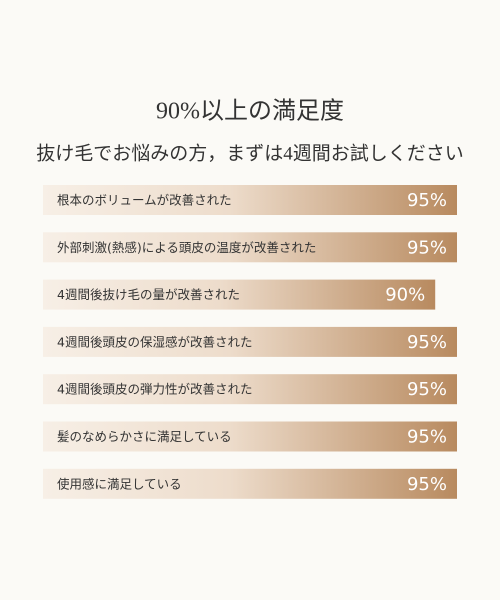 The width and height of the screenshot is (500, 600). Describe the element at coordinates (154, 341) in the screenshot. I see `category-label: 4週間後頭皮の保湿感が改善された` at that location.